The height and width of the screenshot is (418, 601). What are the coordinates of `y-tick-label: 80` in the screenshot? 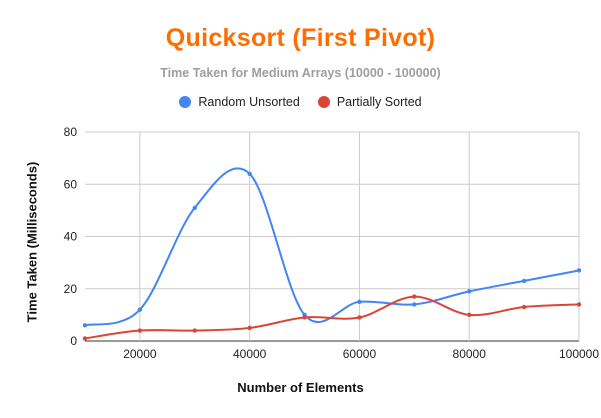 It's located at (71, 132).